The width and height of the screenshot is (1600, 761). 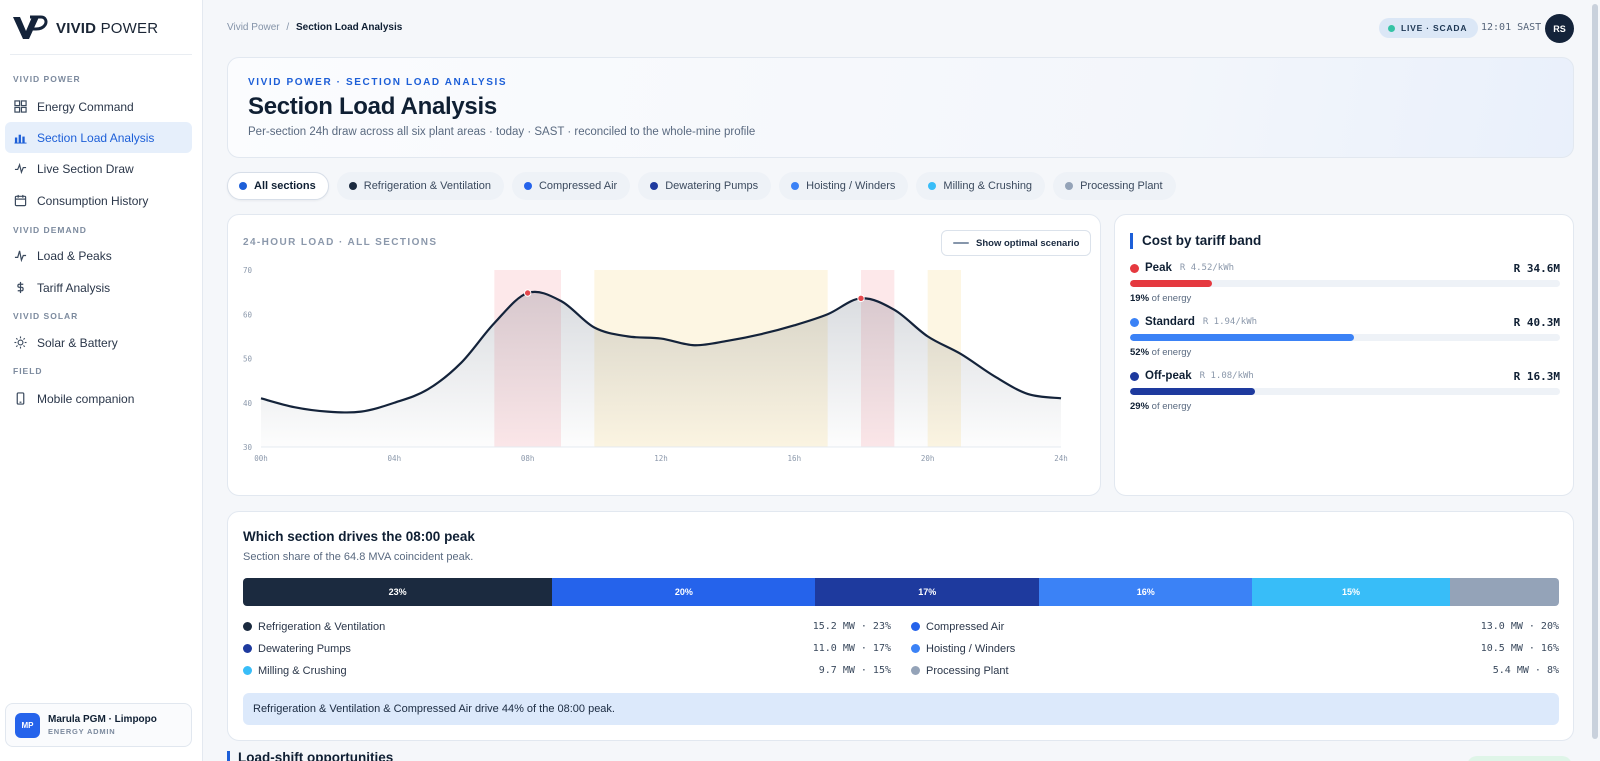 I want to click on sidebar-item-label: Consumption History, so click(x=93, y=200).